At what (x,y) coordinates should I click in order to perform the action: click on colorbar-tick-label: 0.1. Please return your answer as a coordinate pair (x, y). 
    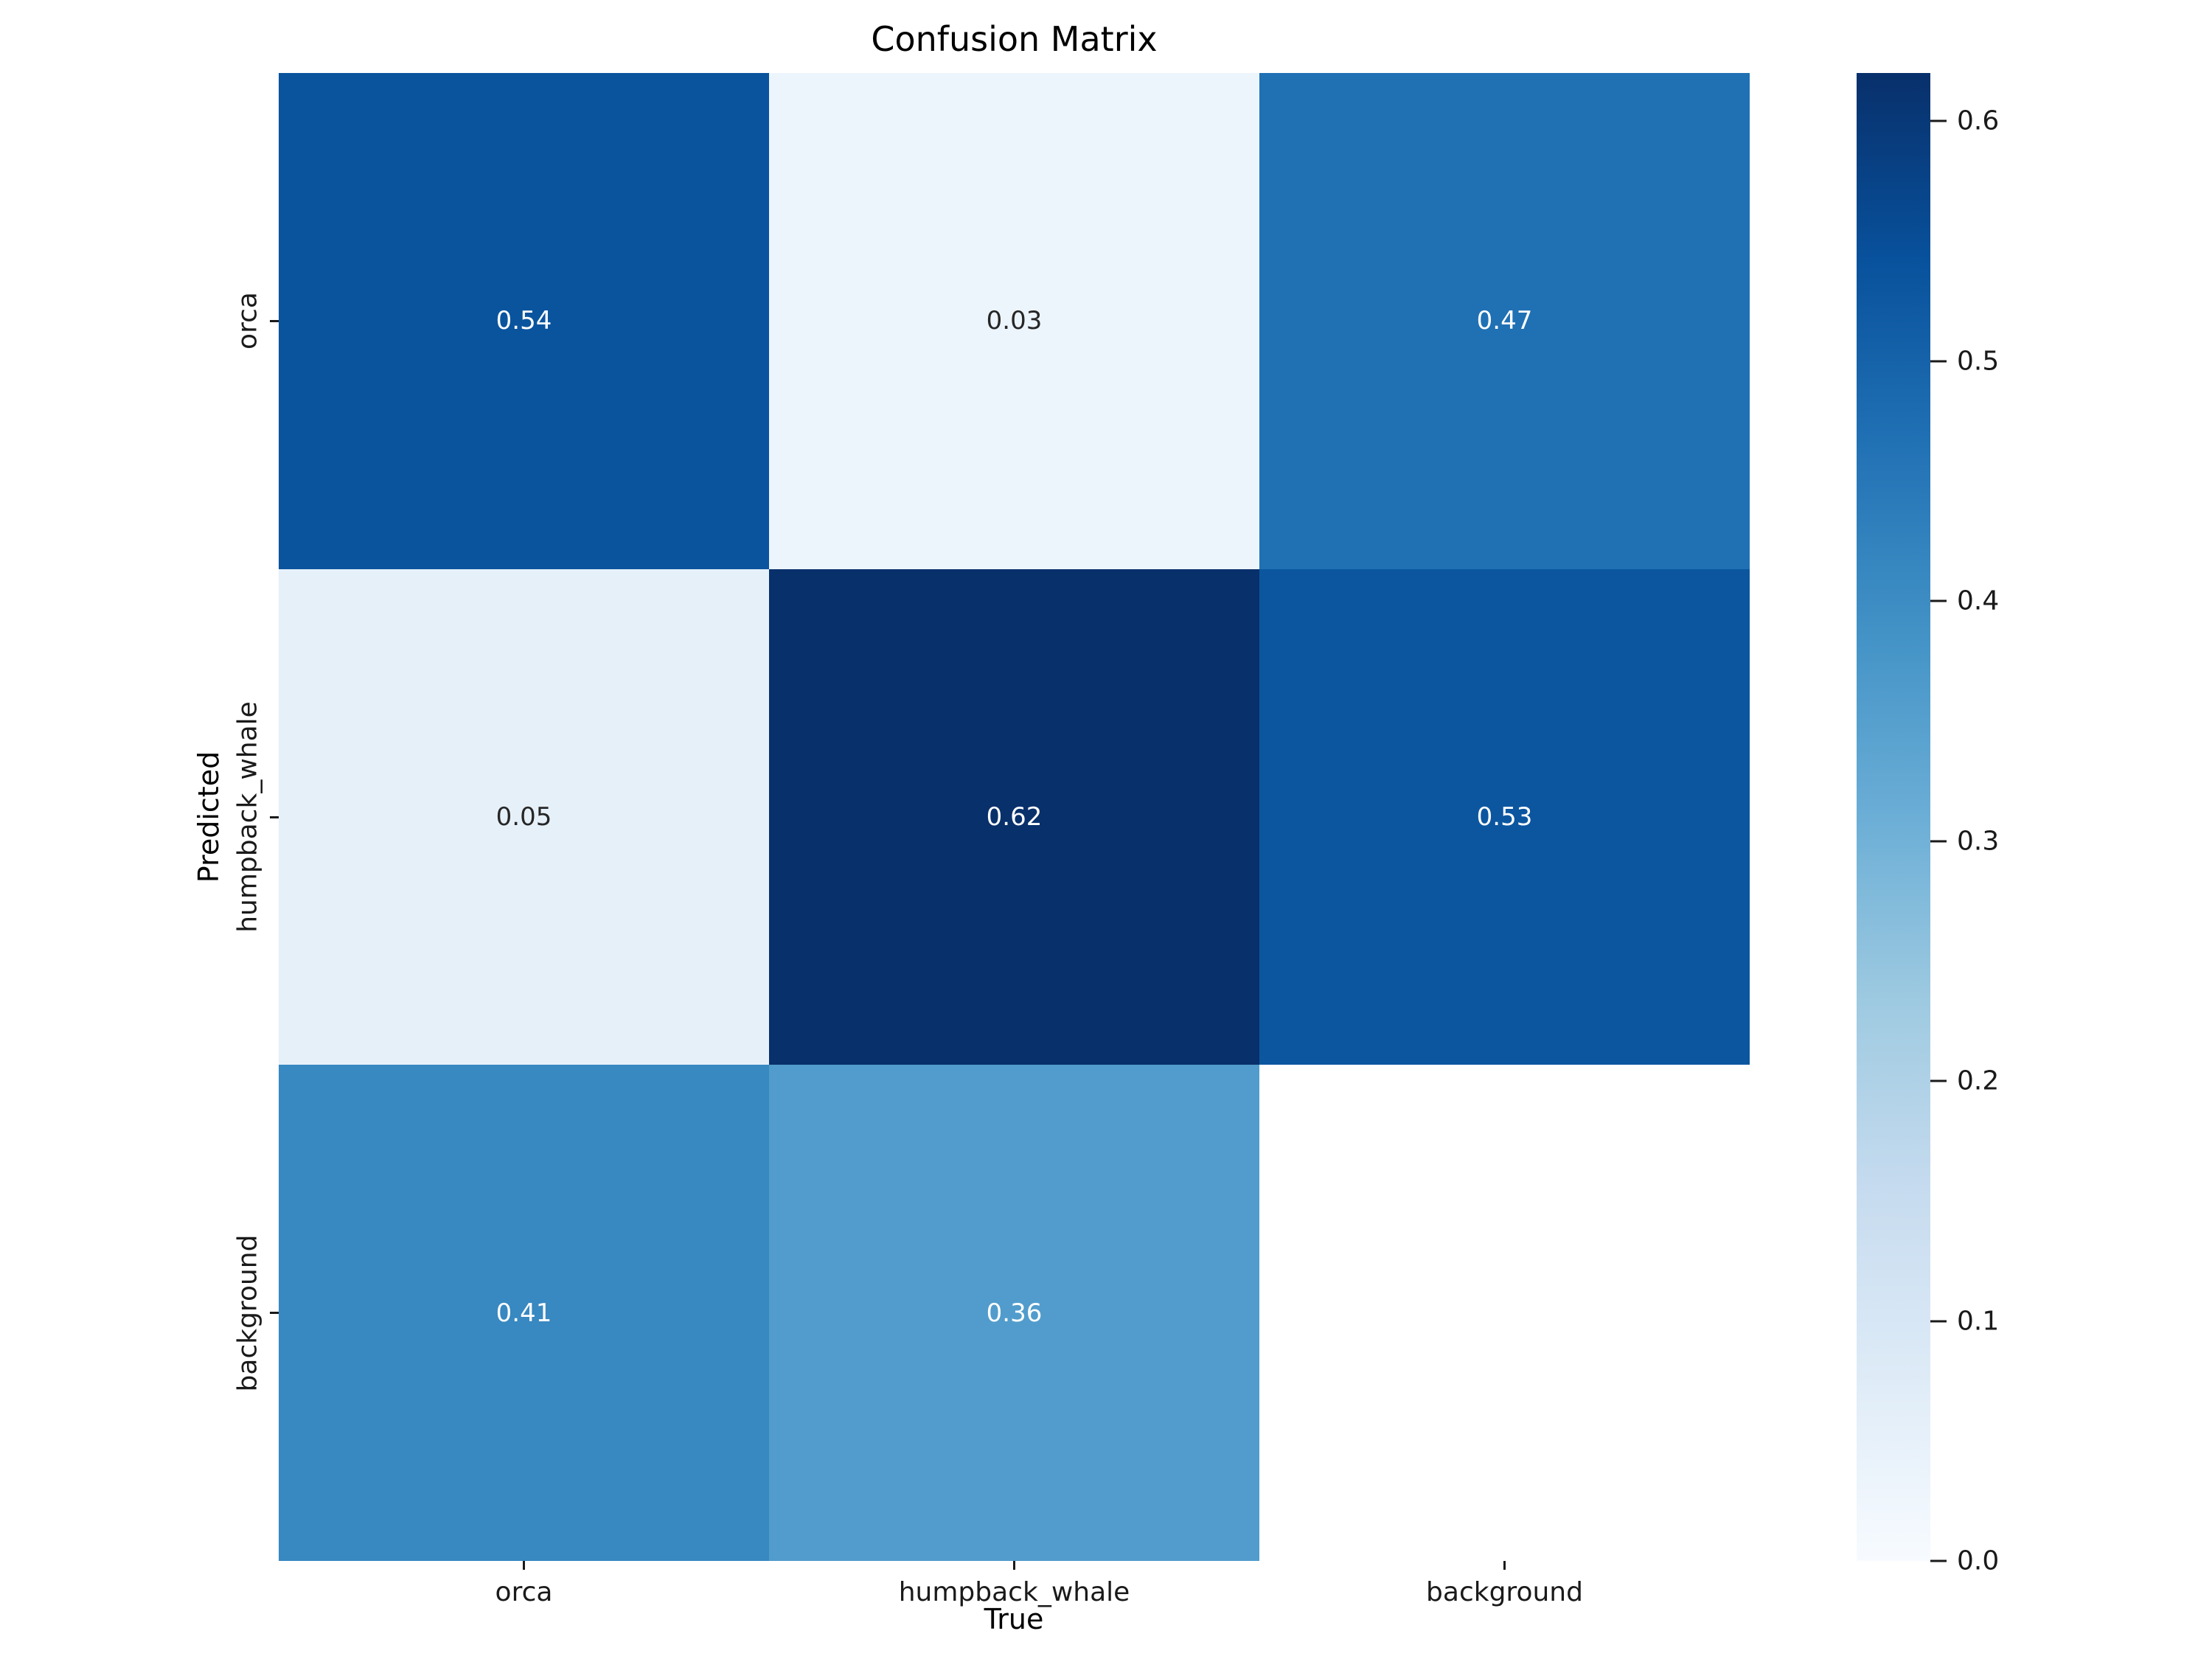
    Looking at the image, I should click on (1978, 1321).